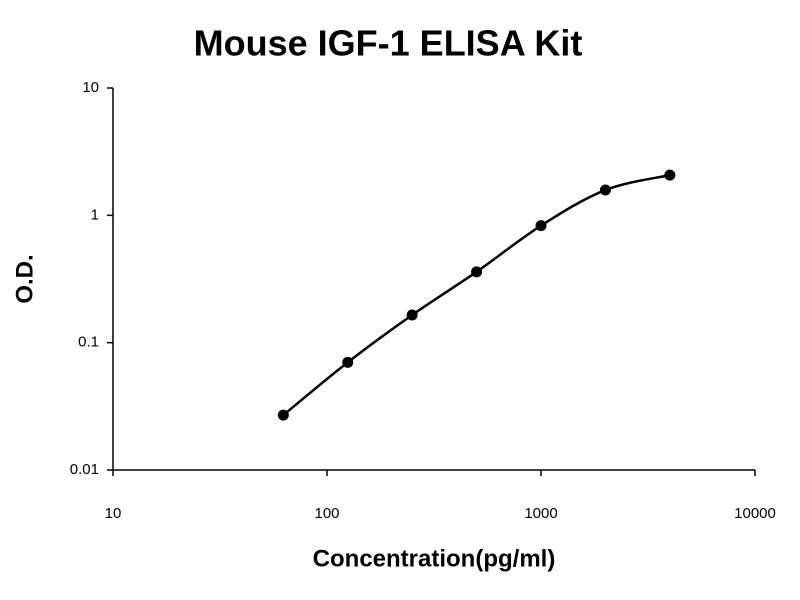 The image size is (800, 600). Describe the element at coordinates (755, 513) in the screenshot. I see `x-tick-label: 10000` at that location.